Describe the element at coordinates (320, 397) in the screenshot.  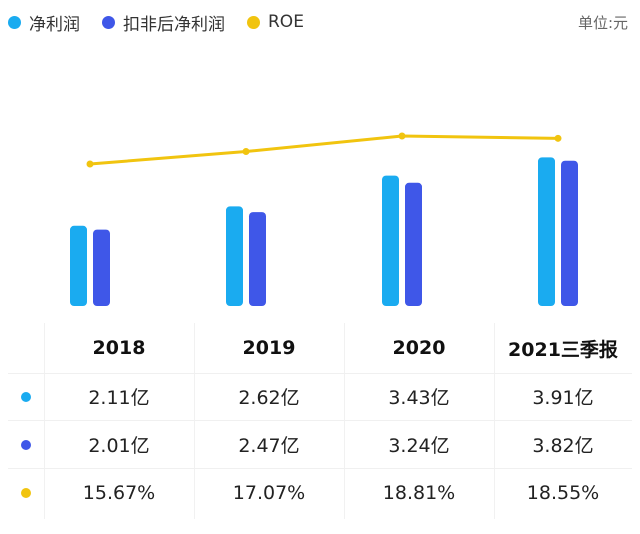
I see `table-row-net-profit: 2.11亿 2.62亿 3.43亿 3.91亿` at that location.